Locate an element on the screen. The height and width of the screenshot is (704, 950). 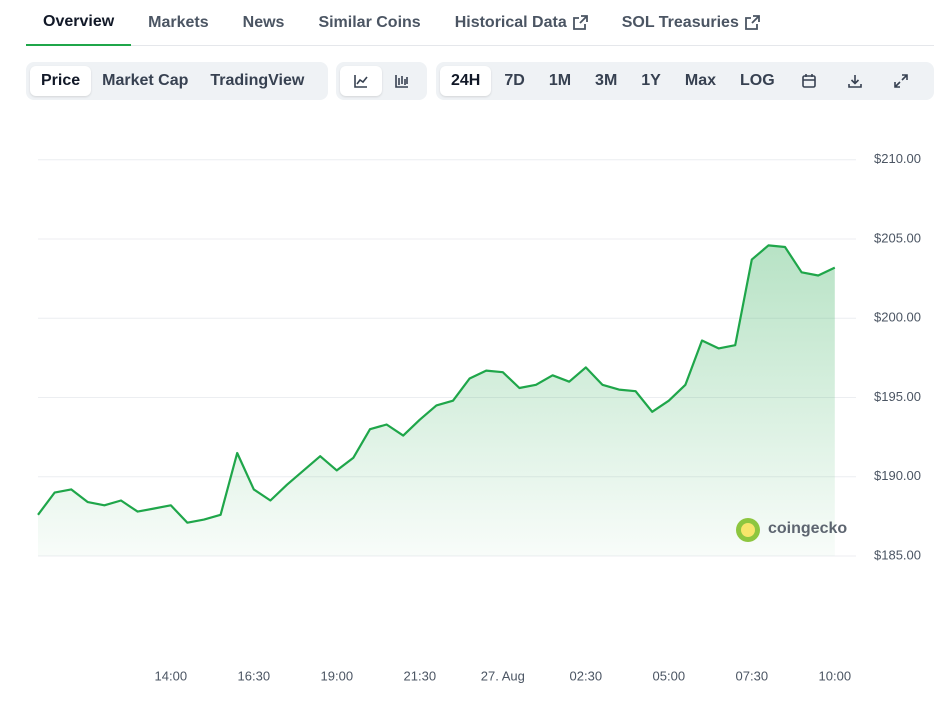
tab: SOL Treasuries is located at coordinates (691, 22).